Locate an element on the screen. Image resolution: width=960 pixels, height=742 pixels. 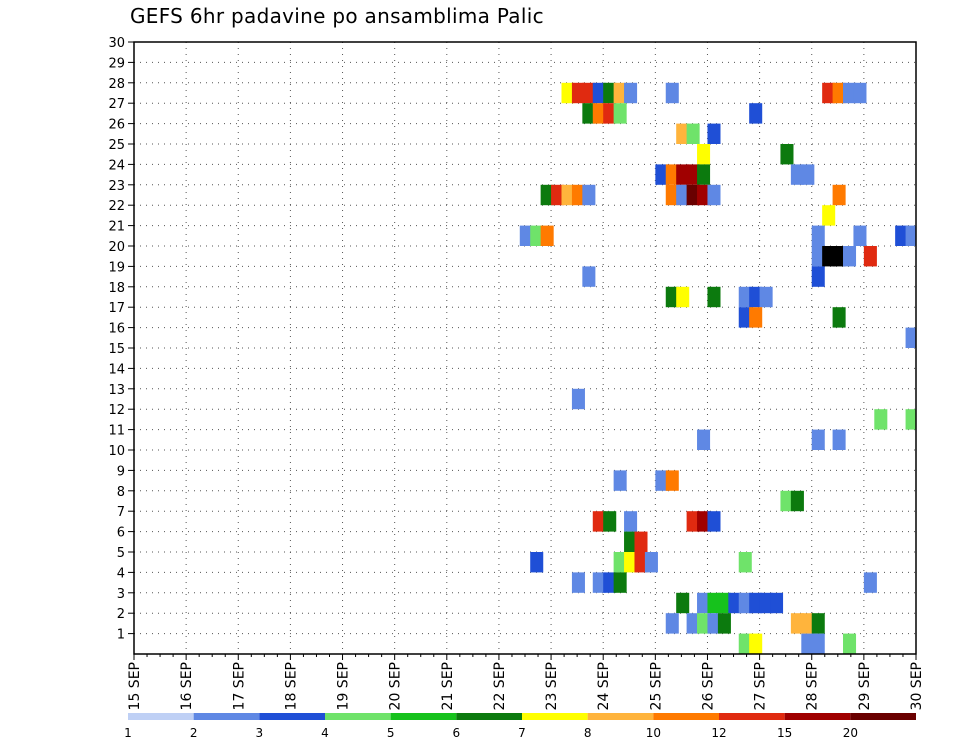
y-tick-label: 14 is located at coordinates (116, 369).